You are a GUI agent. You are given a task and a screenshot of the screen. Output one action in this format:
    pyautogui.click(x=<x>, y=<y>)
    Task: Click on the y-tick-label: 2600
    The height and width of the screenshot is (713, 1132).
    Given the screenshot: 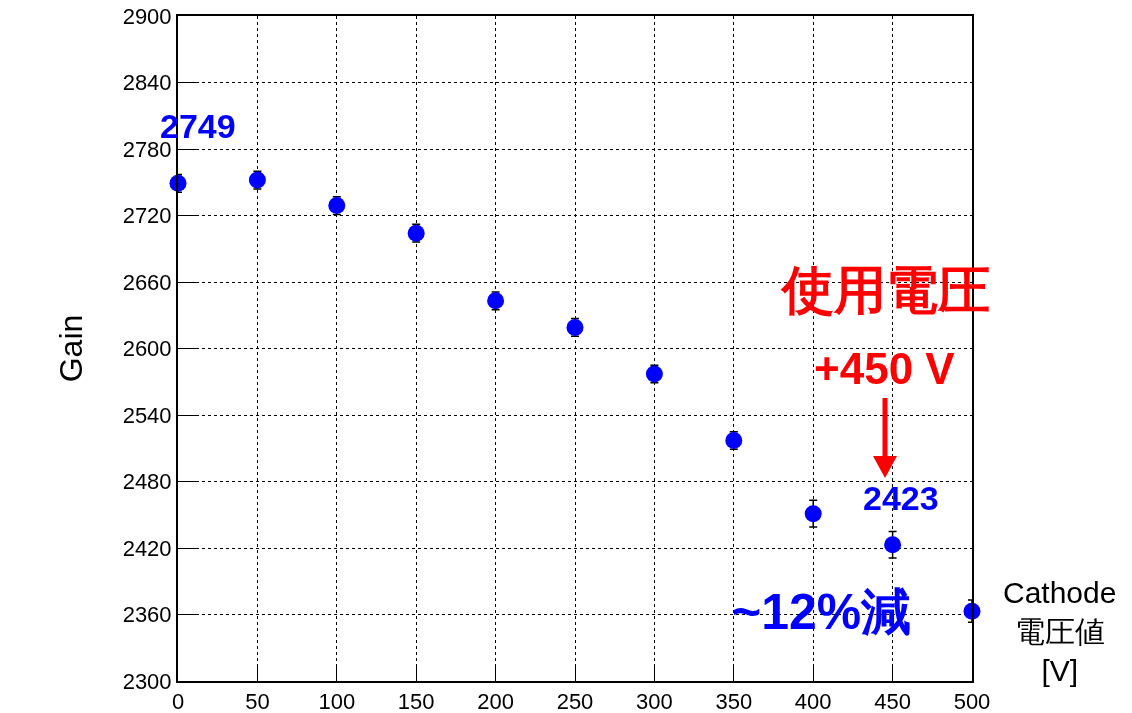 What is the action you would take?
    pyautogui.click(x=147, y=349)
    